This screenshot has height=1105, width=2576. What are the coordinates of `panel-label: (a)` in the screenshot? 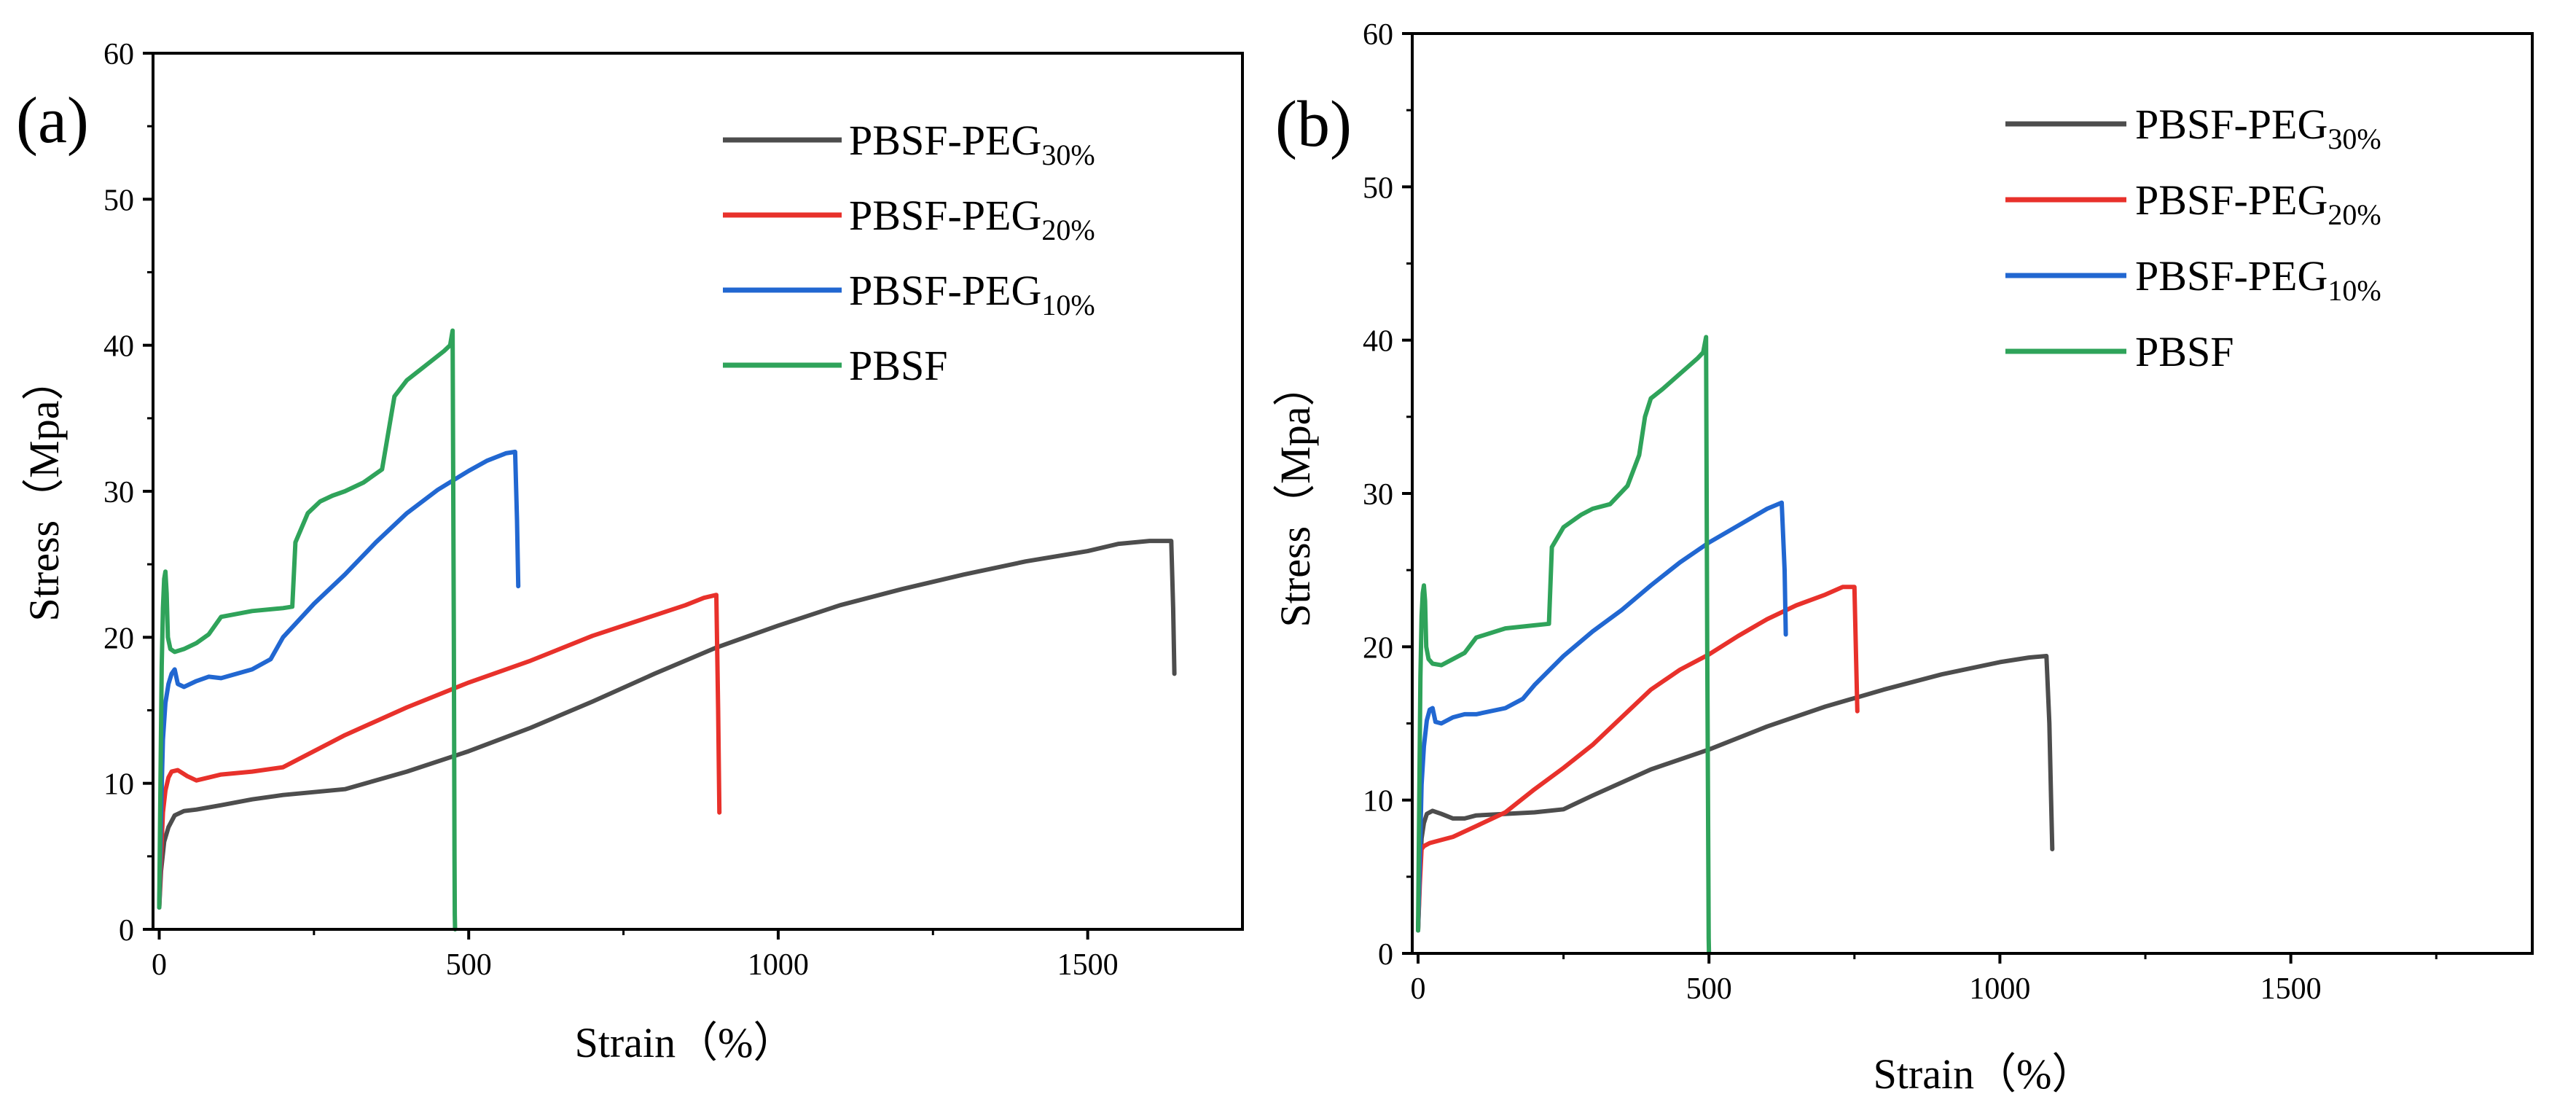 It's located at (52, 121).